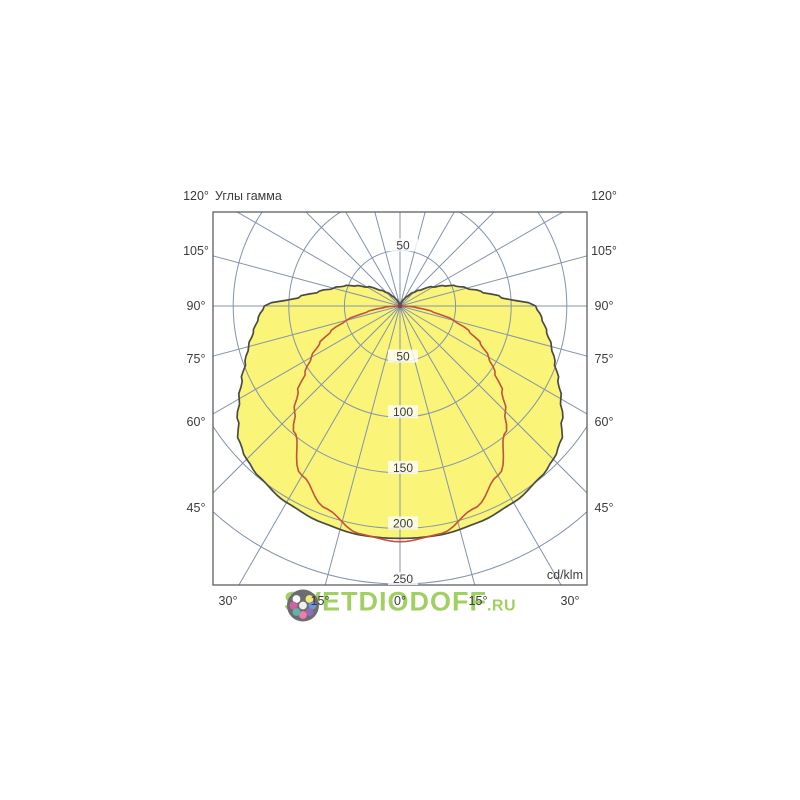  I want to click on watermark-text-ru: .RU, so click(501, 606).